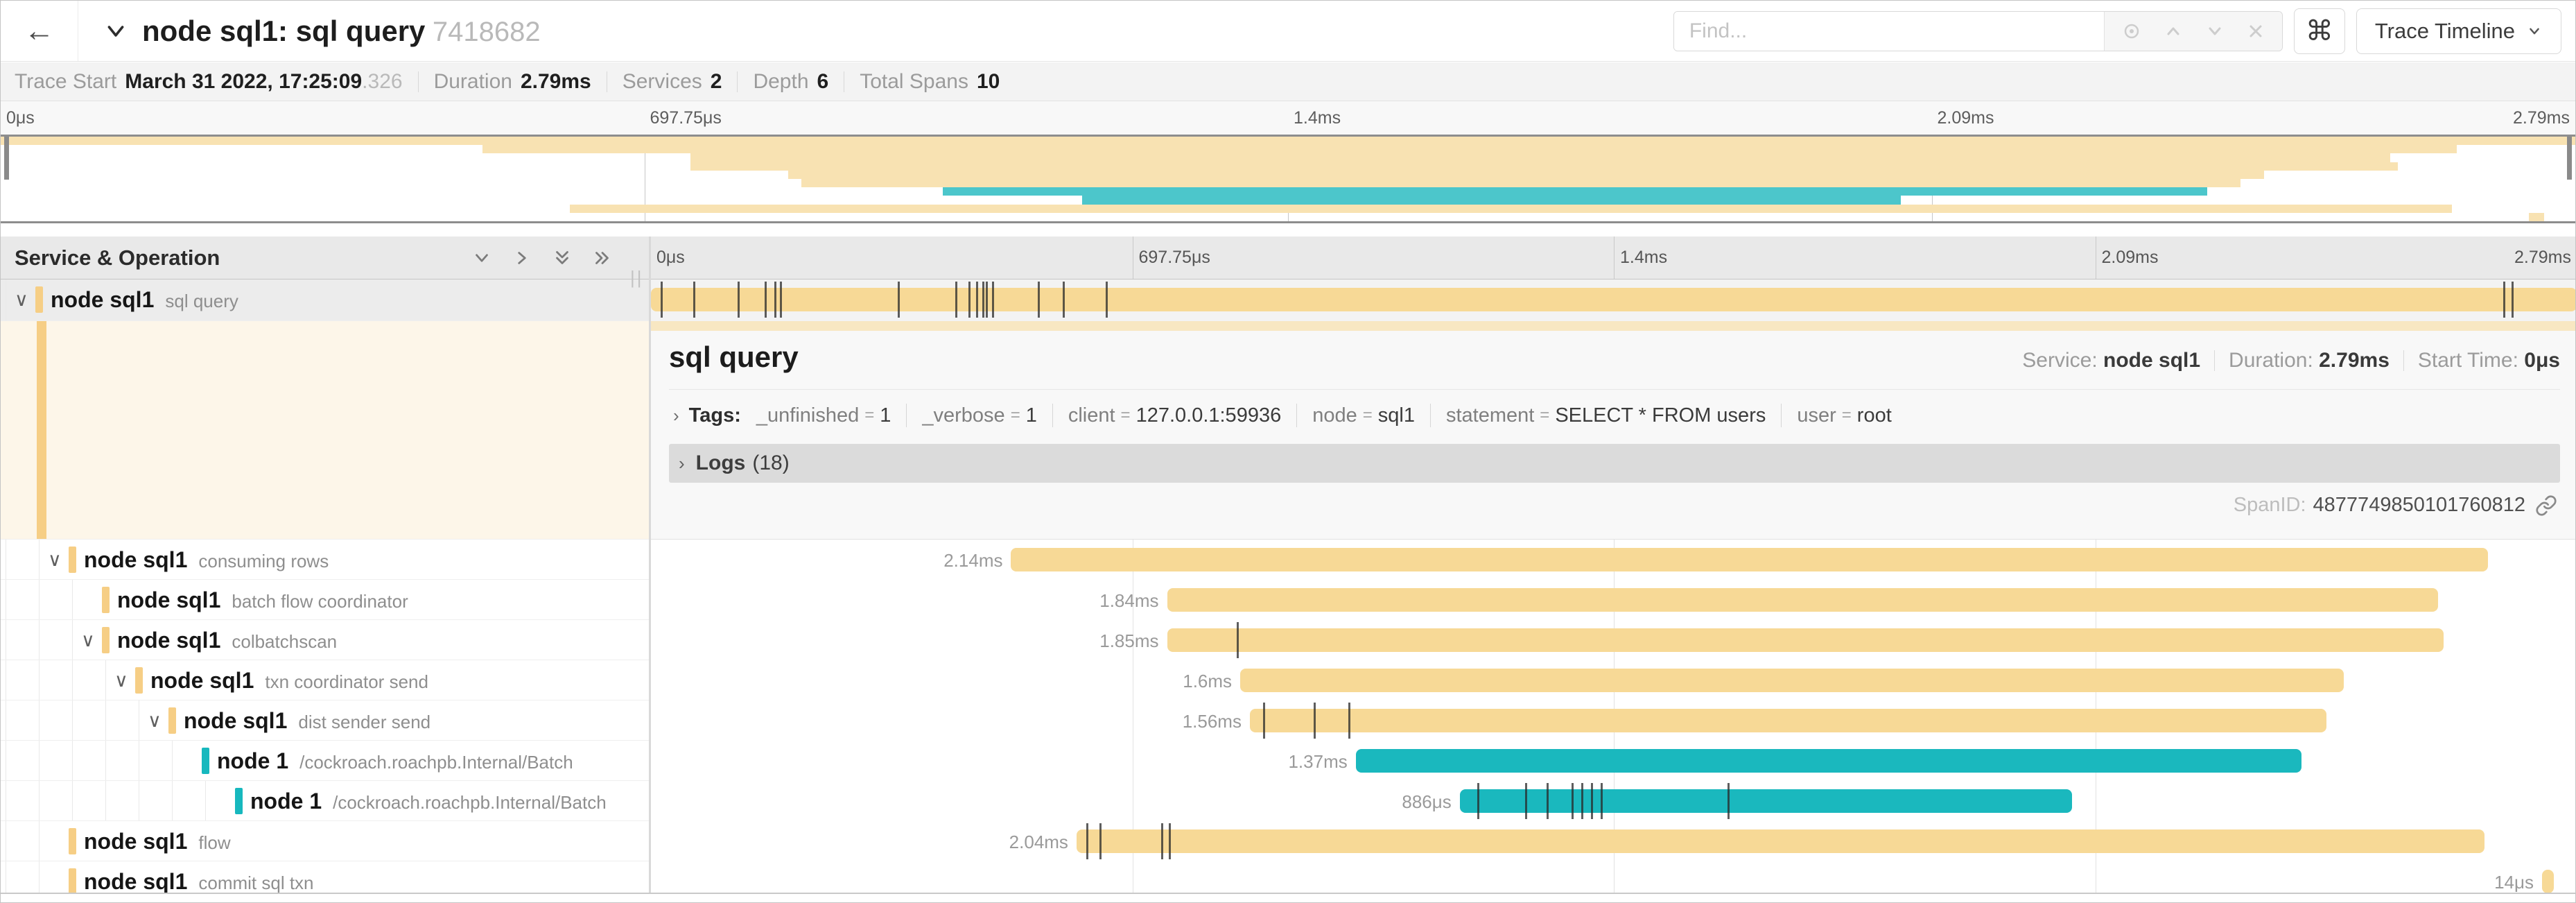 This screenshot has width=2576, height=903. I want to click on span-row: node sql1 commit sql txn 14μs, so click(1288, 877).